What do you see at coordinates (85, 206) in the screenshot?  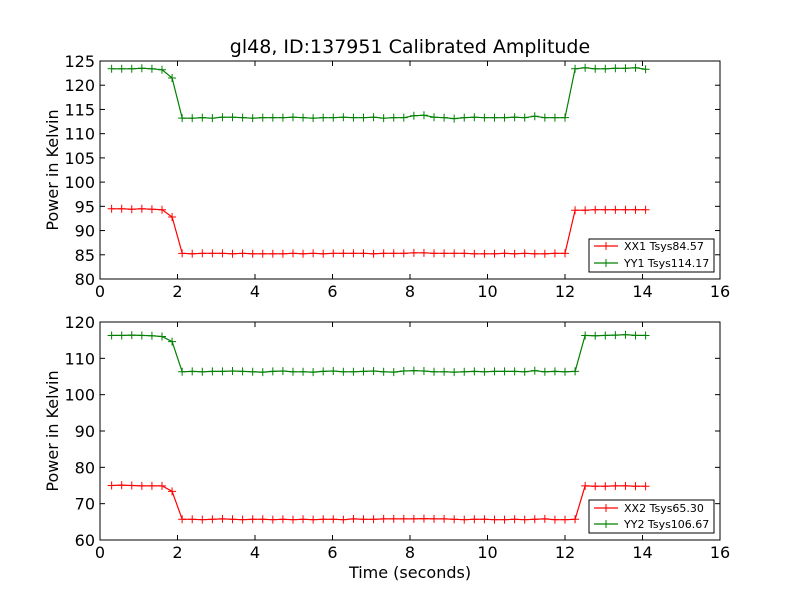 I see `top-y-tick-label: 95` at bounding box center [85, 206].